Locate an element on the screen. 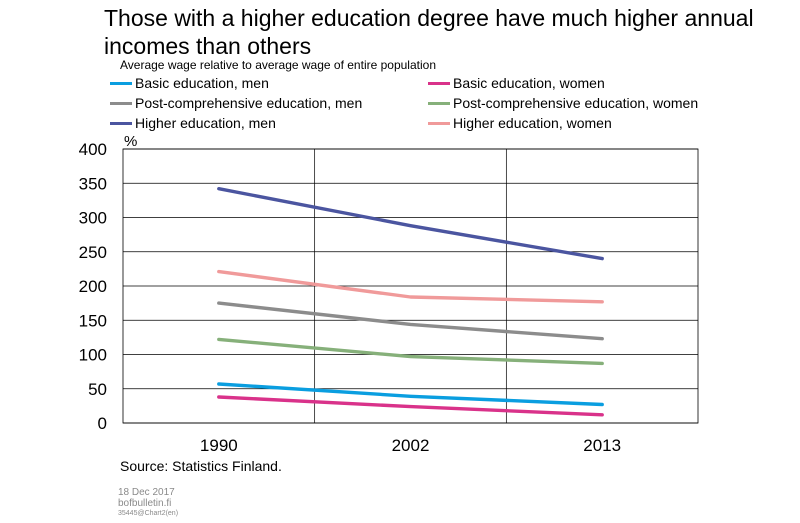 This screenshot has height=523, width=800. x-tick-label: 2002 is located at coordinates (411, 445).